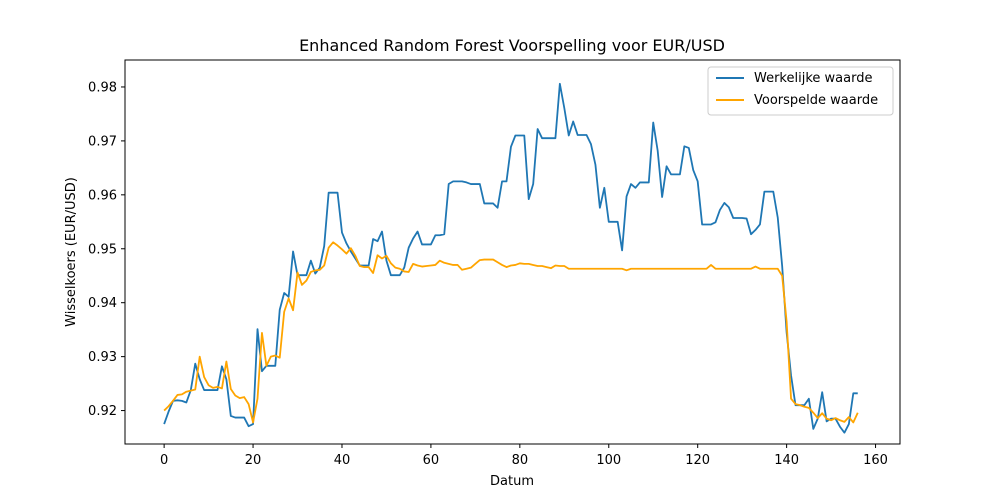 The height and width of the screenshot is (500, 1000). What do you see at coordinates (342, 460) in the screenshot?
I see `x-tick-label: 40` at bounding box center [342, 460].